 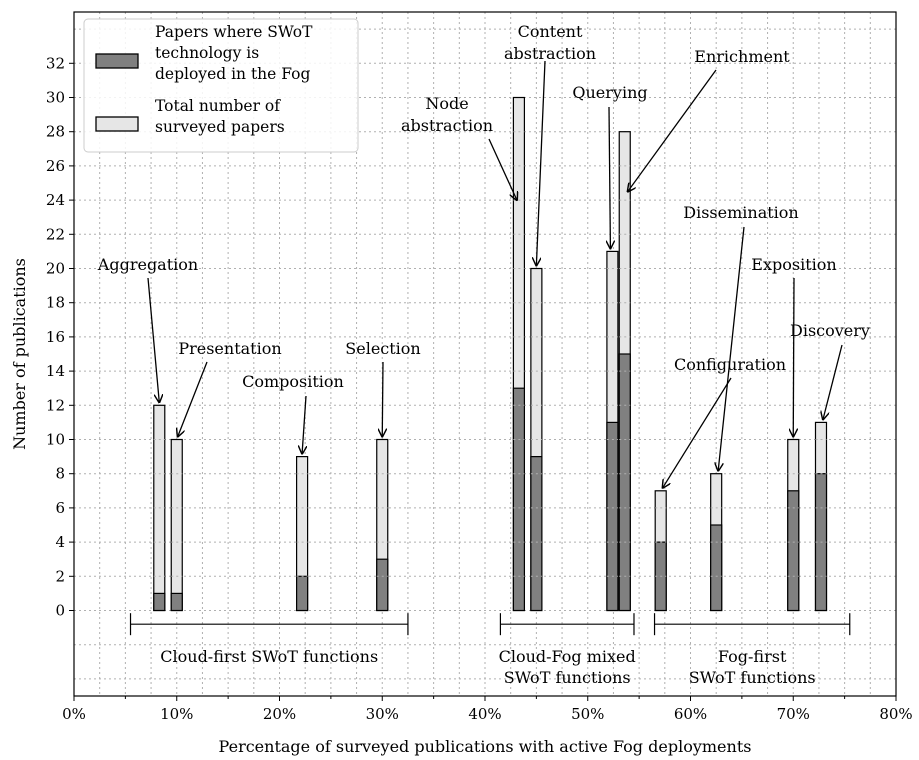 I want to click on y-tick-label: 28, so click(x=55, y=132).